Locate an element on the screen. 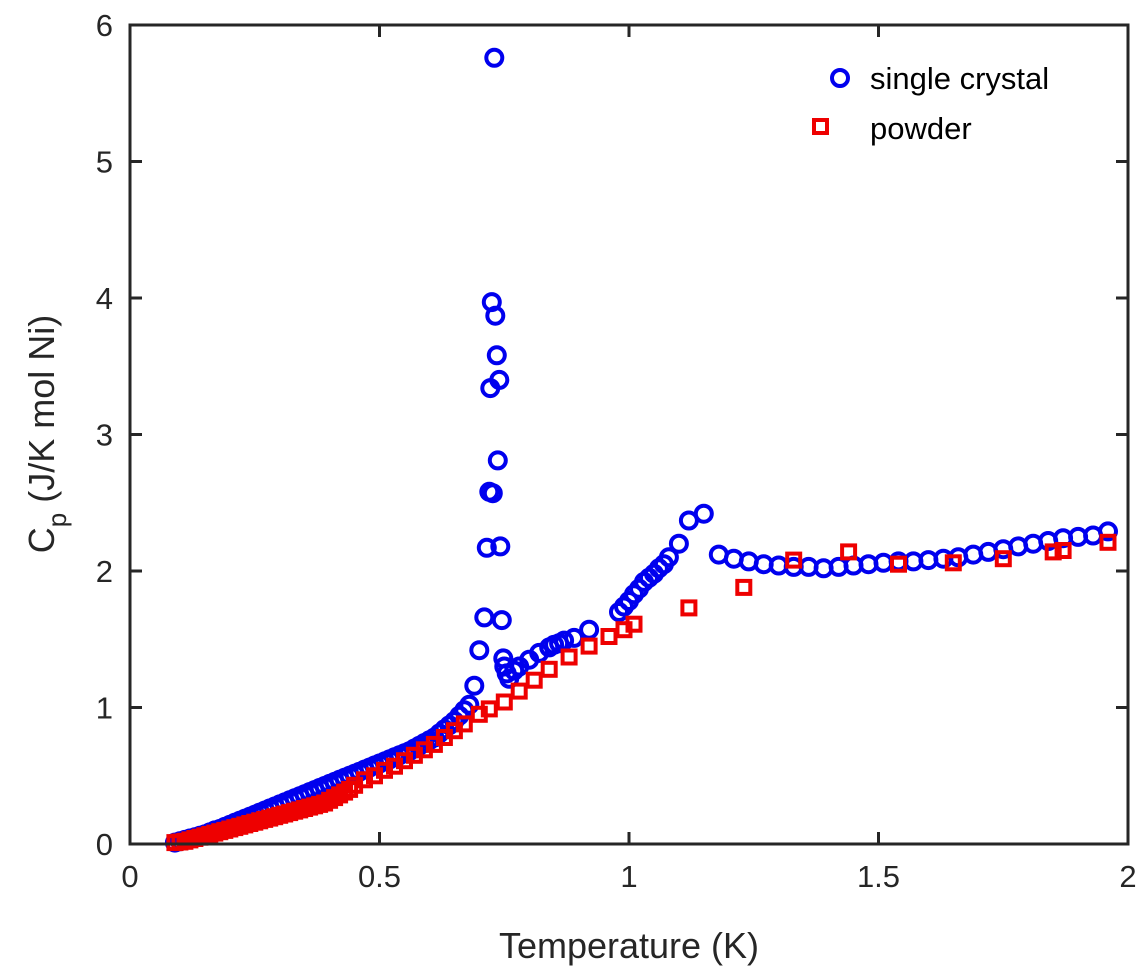 The image size is (1143, 979). x-tick-label: 0 is located at coordinates (129, 876).